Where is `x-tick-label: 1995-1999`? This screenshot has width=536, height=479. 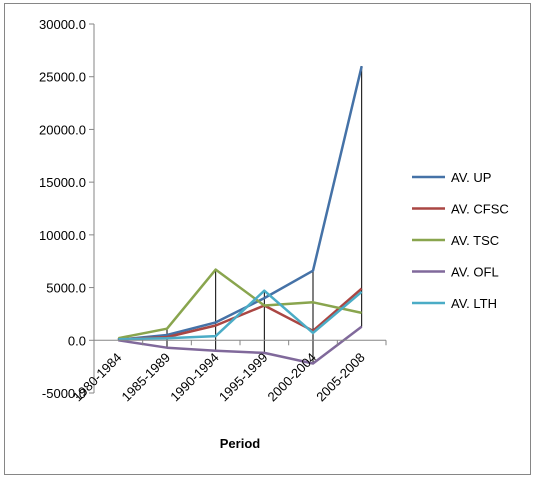 x-tick-label: 1995-1999 is located at coordinates (243, 377).